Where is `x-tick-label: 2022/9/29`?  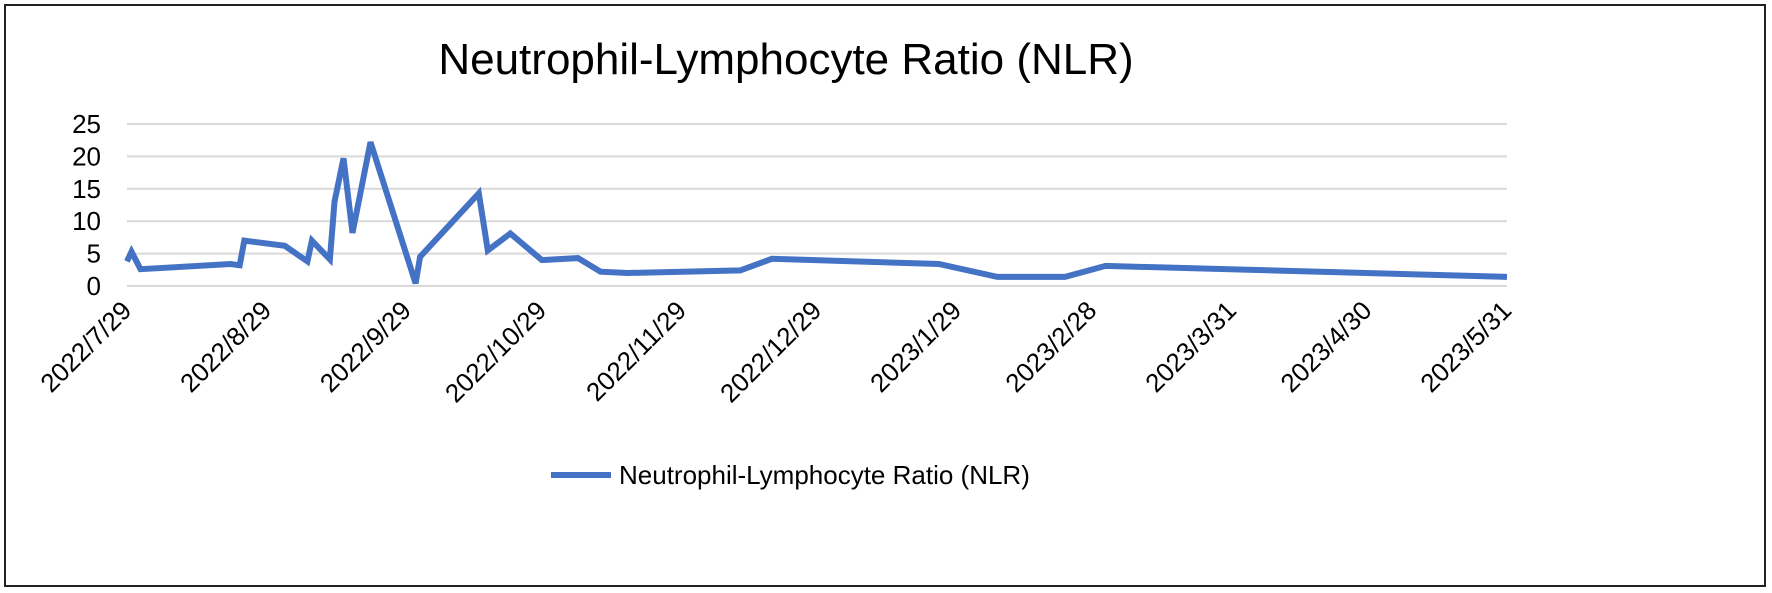
x-tick-label: 2022/9/29 is located at coordinates (365, 346).